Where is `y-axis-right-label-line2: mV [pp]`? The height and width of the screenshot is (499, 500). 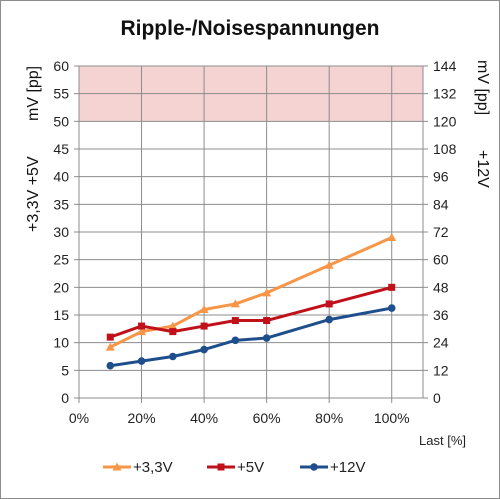
y-axis-right-label-line2: mV [pp] is located at coordinates (482, 87).